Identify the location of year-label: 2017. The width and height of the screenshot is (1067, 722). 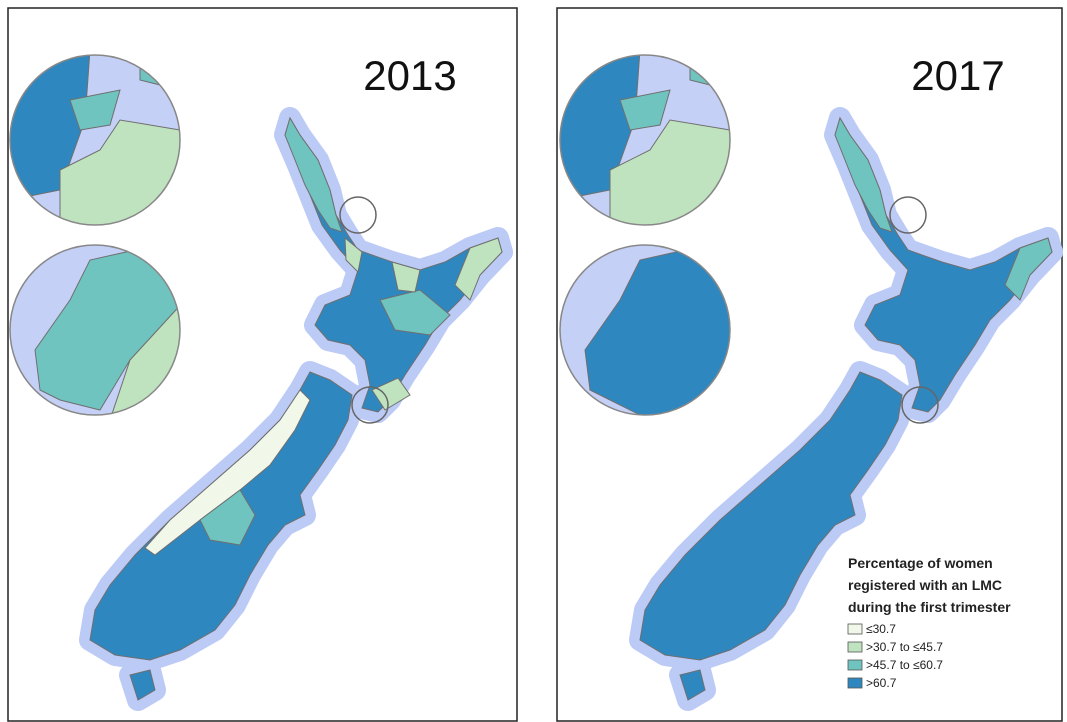
(957, 75).